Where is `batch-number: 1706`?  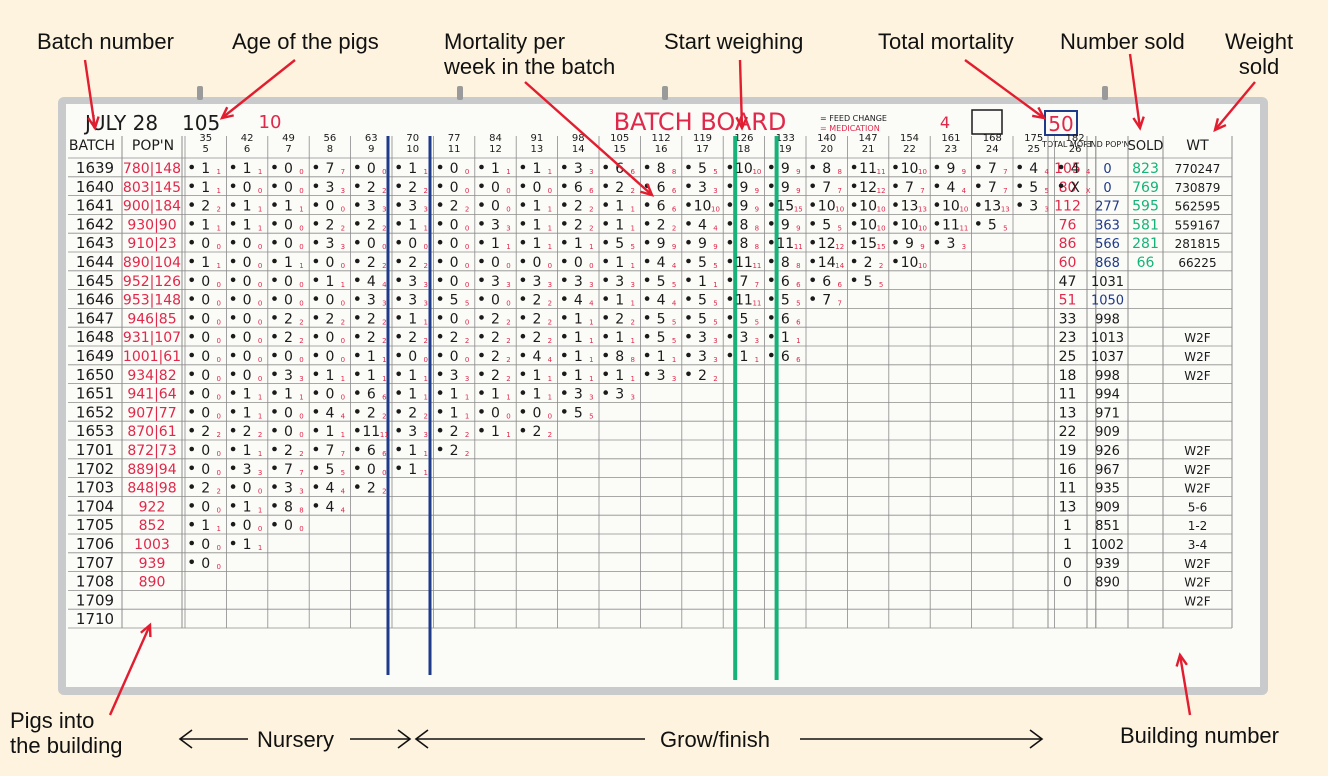 batch-number: 1706 is located at coordinates (95, 544).